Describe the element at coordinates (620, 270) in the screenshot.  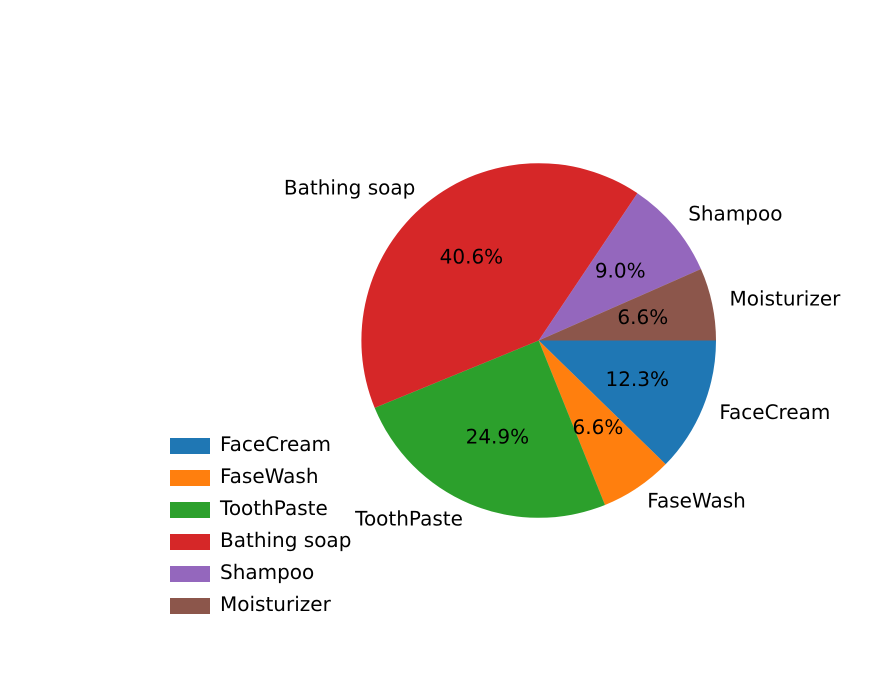
I see `data-label: 9.0%` at that location.